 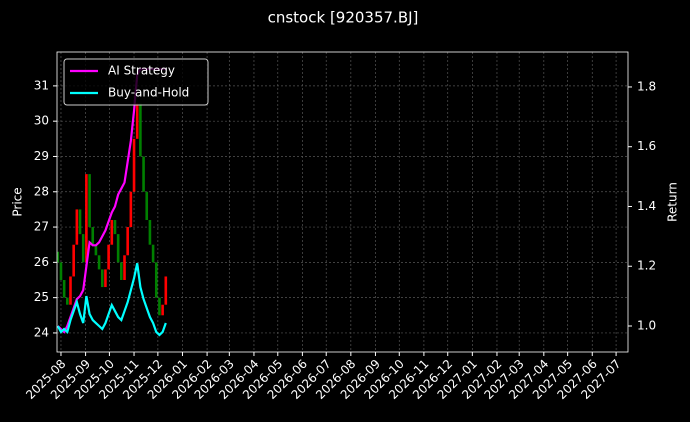 What do you see at coordinates (41, 332) in the screenshot?
I see `y-tick-label: 24` at bounding box center [41, 332].